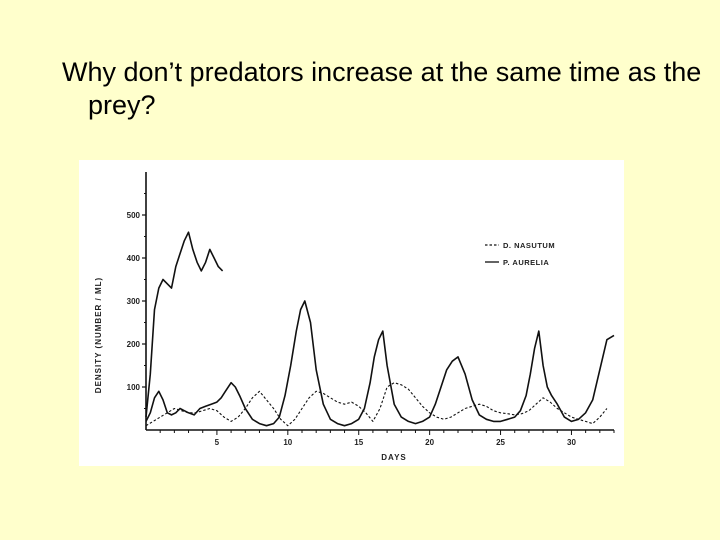  I want to click on x-tick-label: 30, so click(571, 442).